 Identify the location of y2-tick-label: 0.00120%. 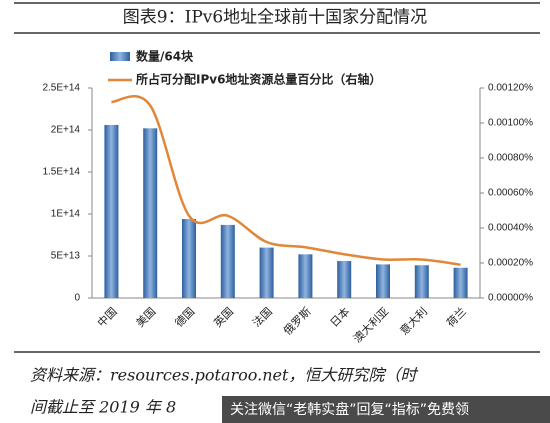
(510, 88).